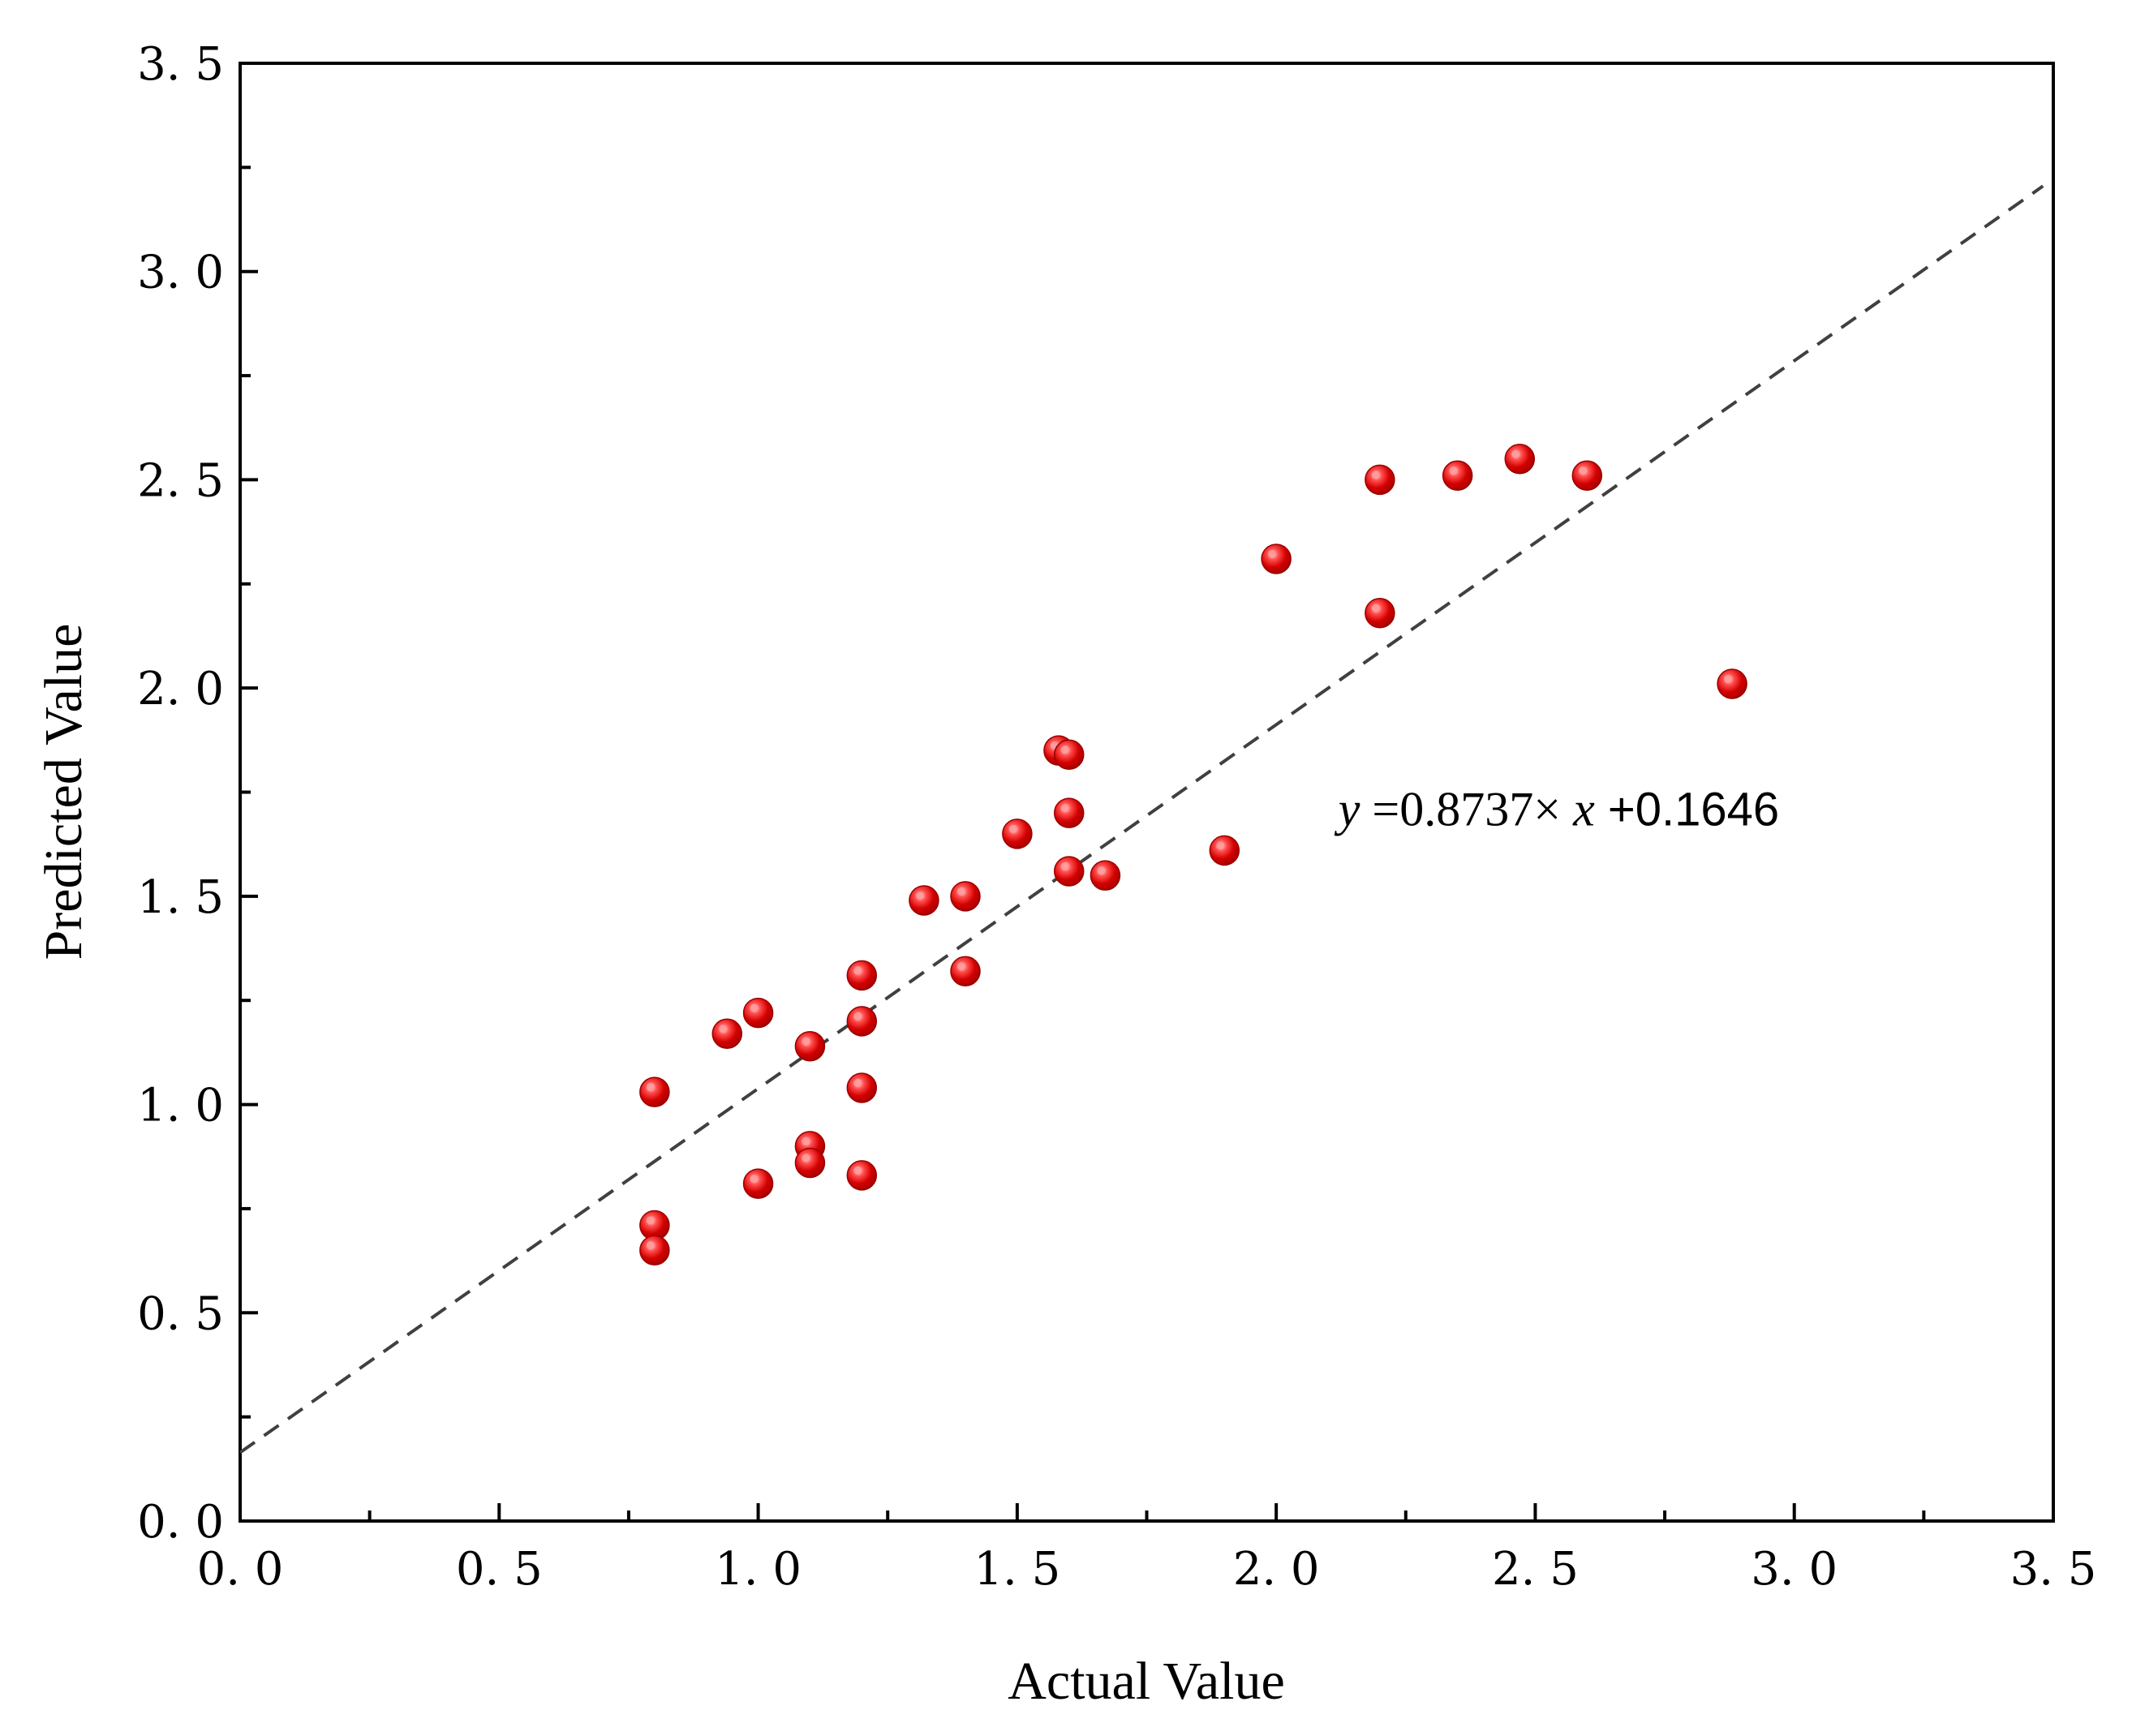 The width and height of the screenshot is (2132, 1736). Describe the element at coordinates (180, 897) in the screenshot. I see `y-tick-label: 1. 5` at that location.